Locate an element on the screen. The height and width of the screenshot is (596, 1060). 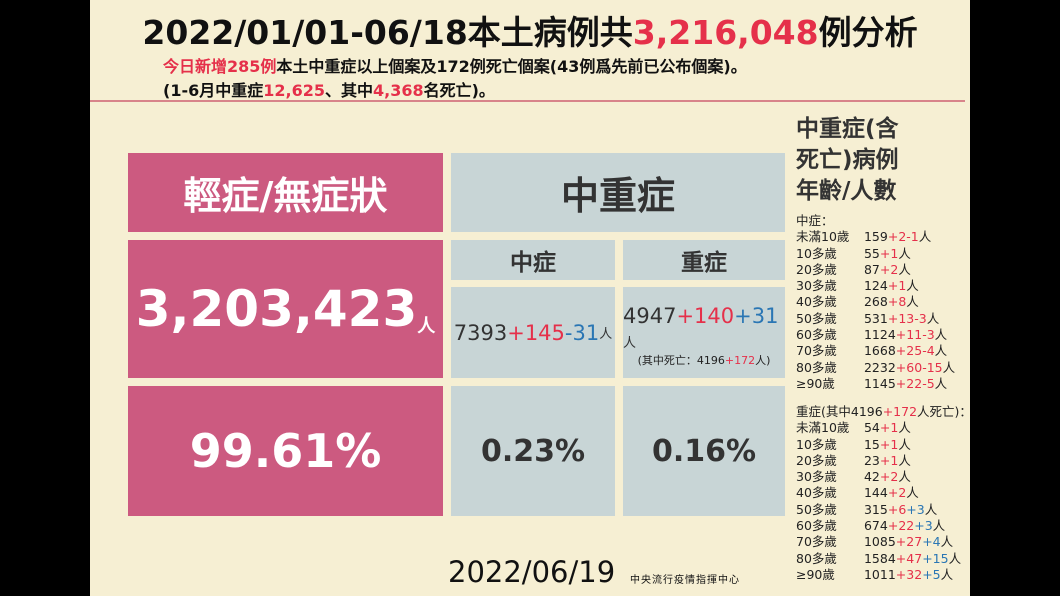
date: 2022/06/19 is located at coordinates (532, 572).